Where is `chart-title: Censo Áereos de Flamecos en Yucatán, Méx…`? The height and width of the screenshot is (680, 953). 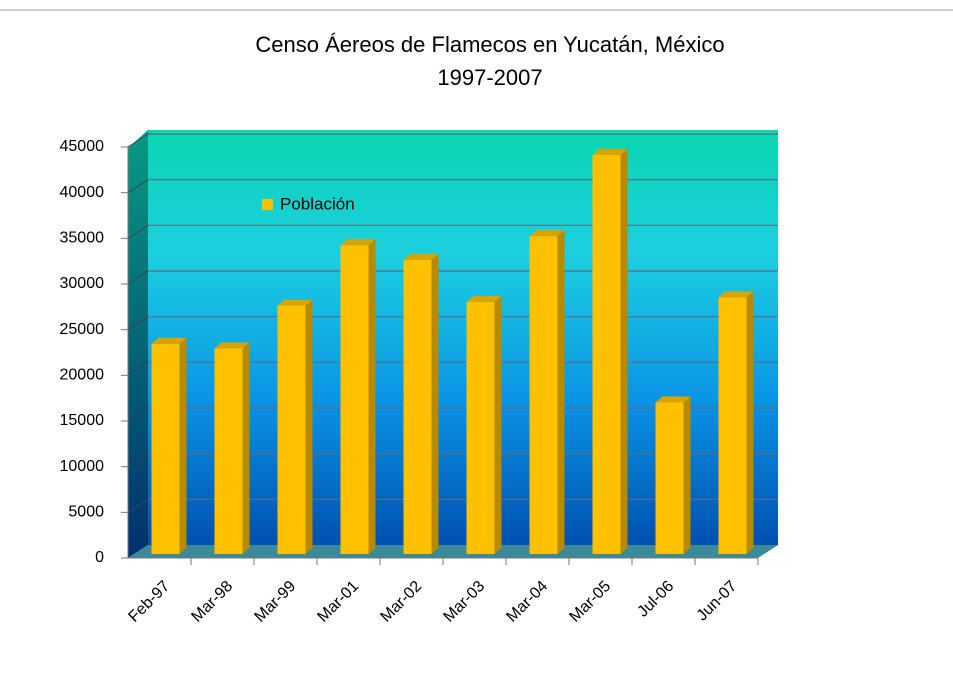 chart-title: Censo Áereos de Flamecos en Yucatán, Méx… is located at coordinates (489, 44).